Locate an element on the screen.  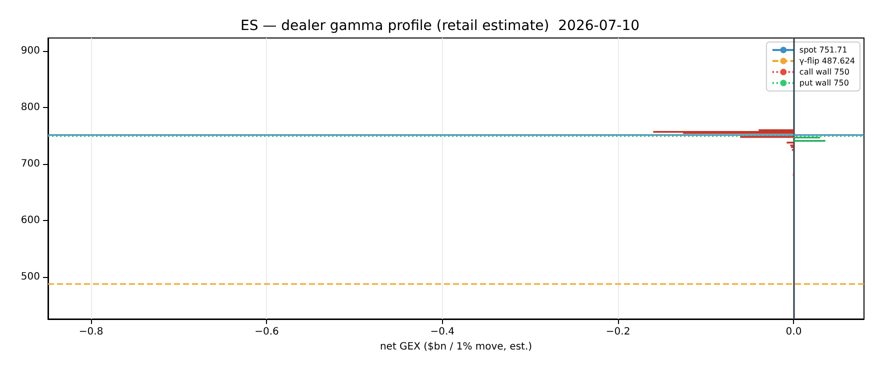
x-tick-label: 0.0 is located at coordinates (794, 332).